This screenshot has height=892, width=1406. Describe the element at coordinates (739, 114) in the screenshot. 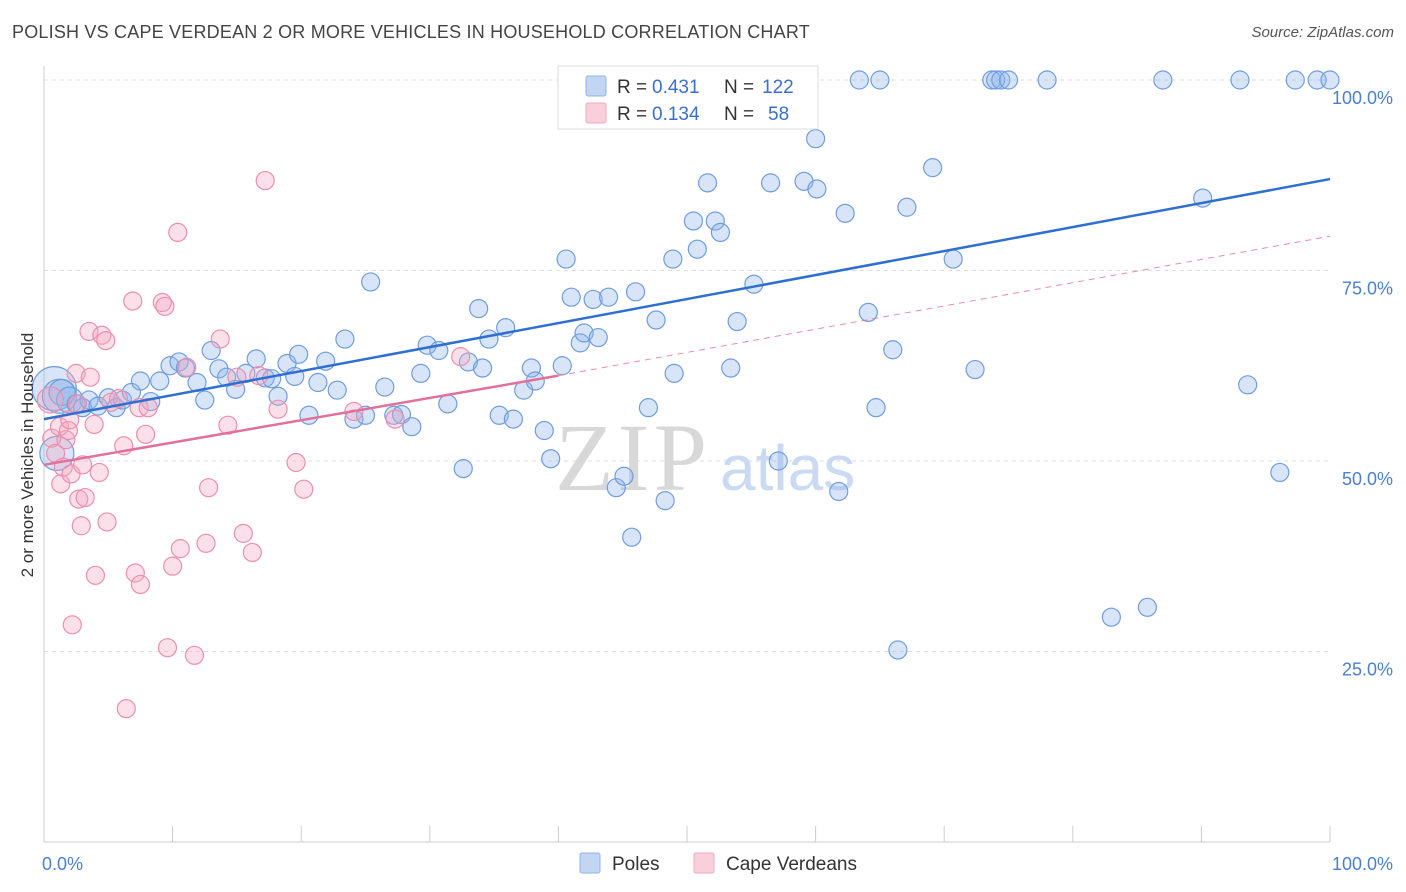

I see `legend-n-label: N =` at that location.